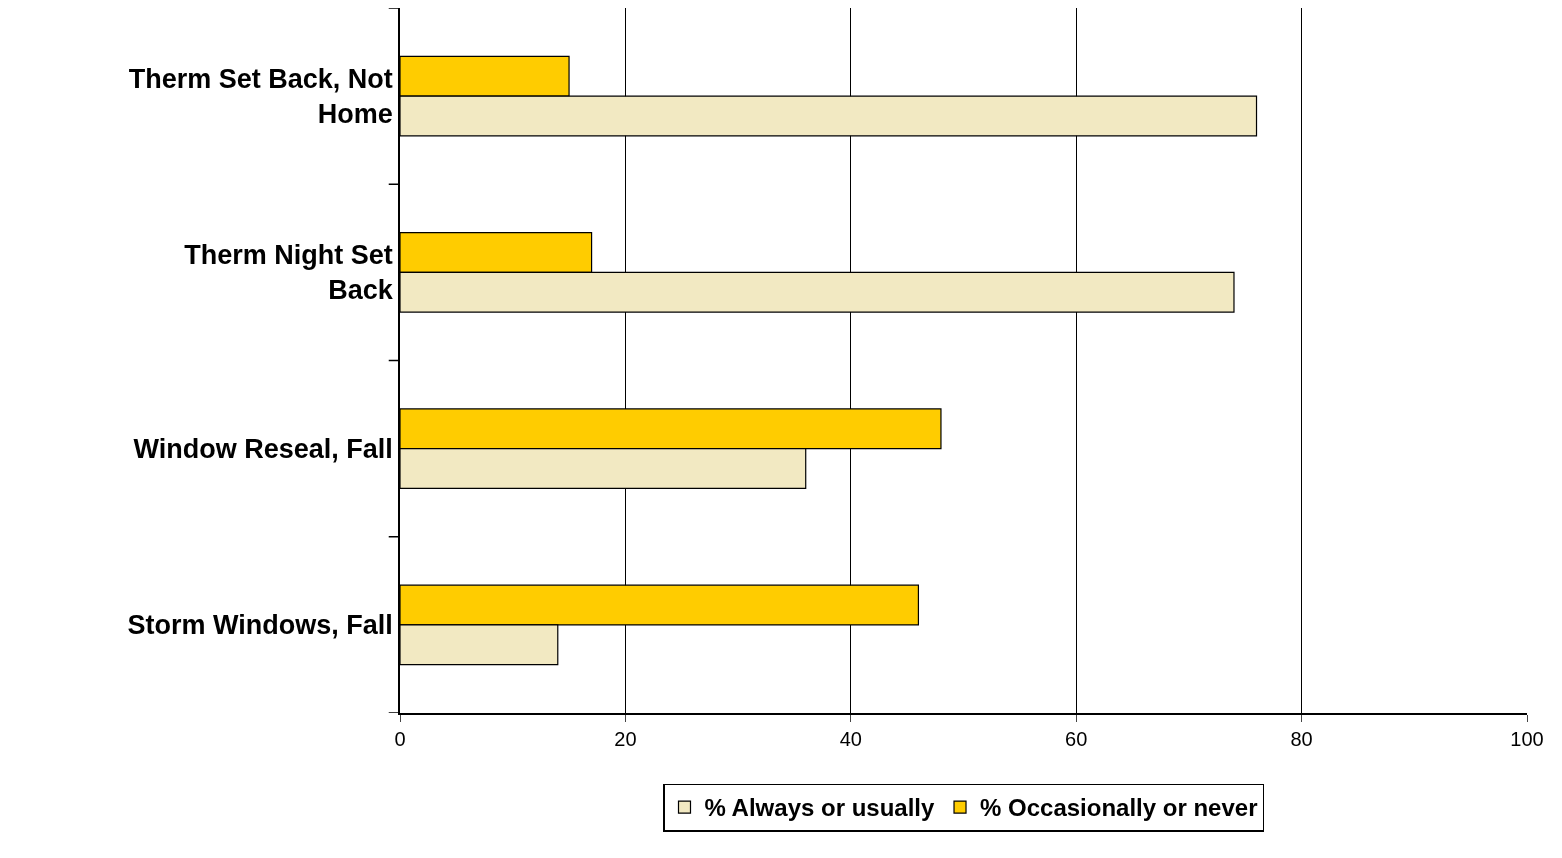 This screenshot has width=1562, height=858. What do you see at coordinates (400, 738) in the screenshot?
I see `x-tick-label: 0` at bounding box center [400, 738].